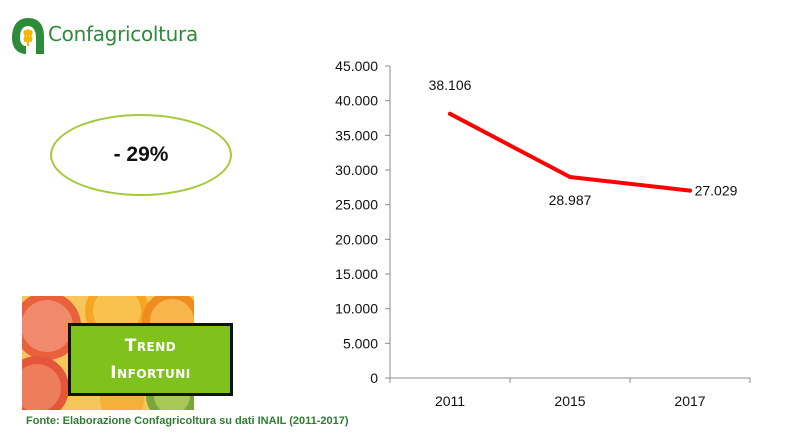 The width and height of the screenshot is (792, 441). I want to click on badge-line-1: Trend, so click(150, 345).